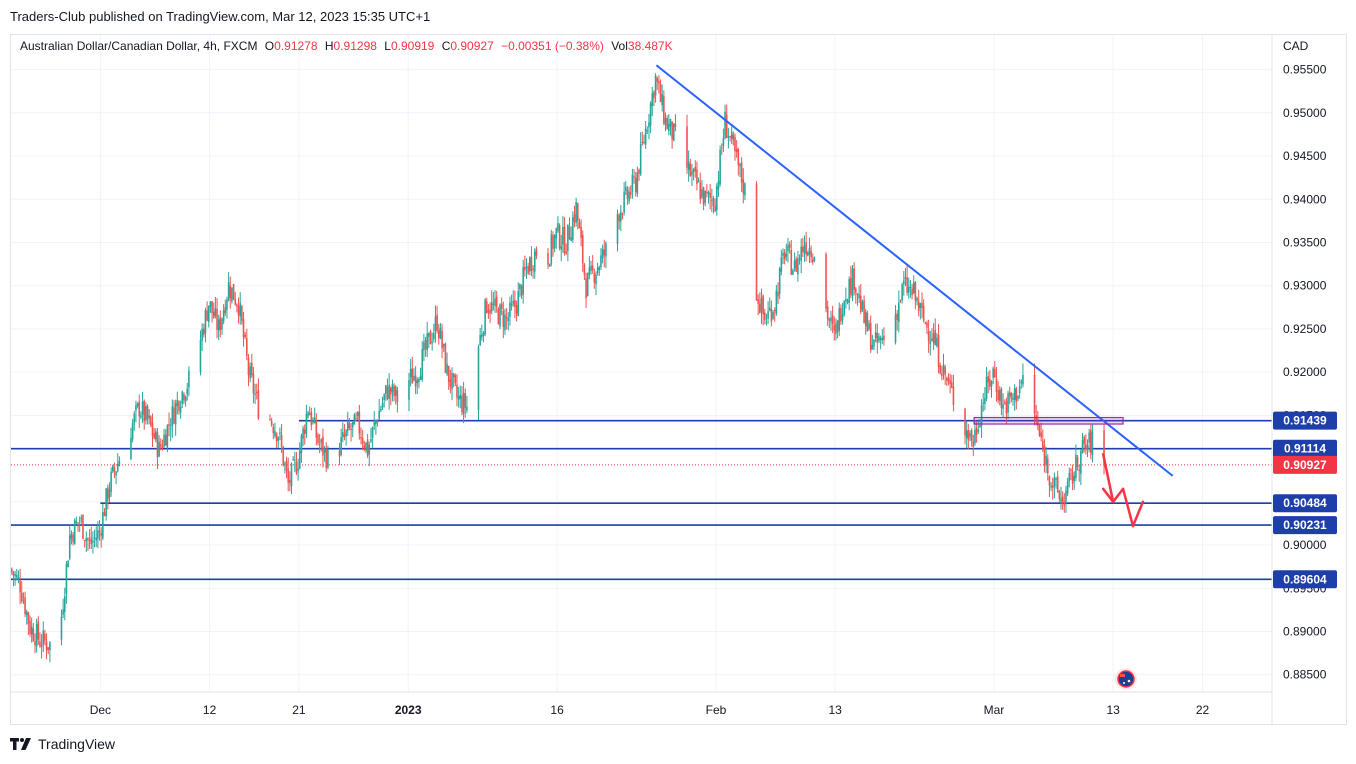  I want to click on time-tick-label: 2023, so click(408, 710).